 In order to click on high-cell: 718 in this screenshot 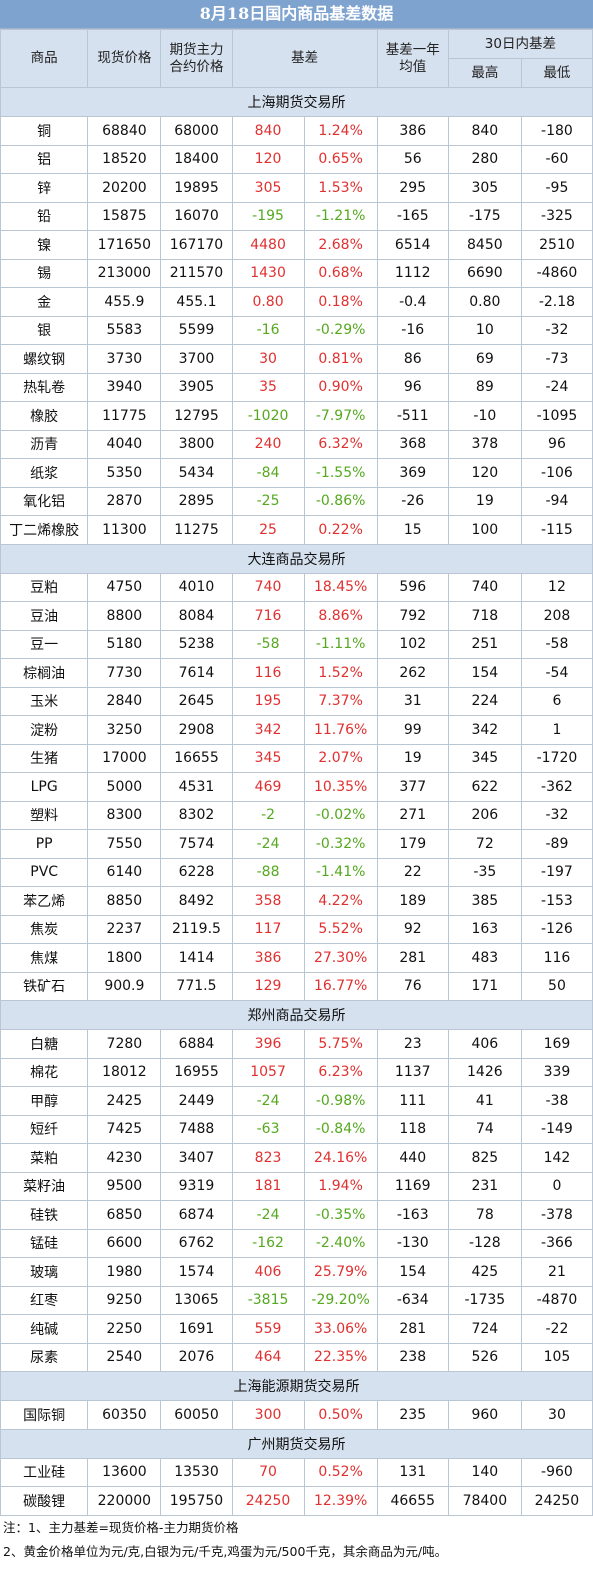, I will do `click(484, 616)`.